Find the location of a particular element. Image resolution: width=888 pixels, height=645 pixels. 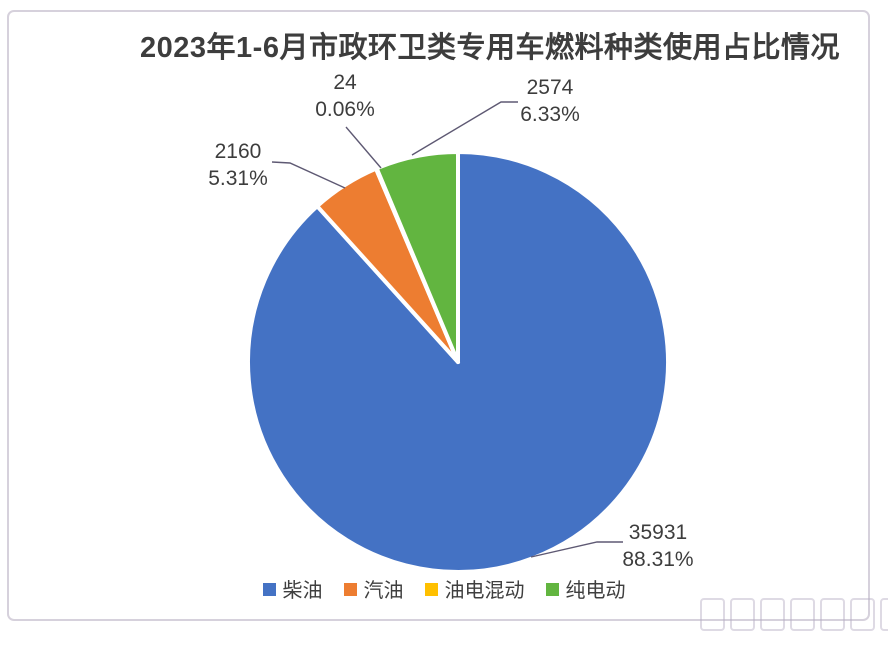

legend-swatch-hybrid is located at coordinates (431, 589).